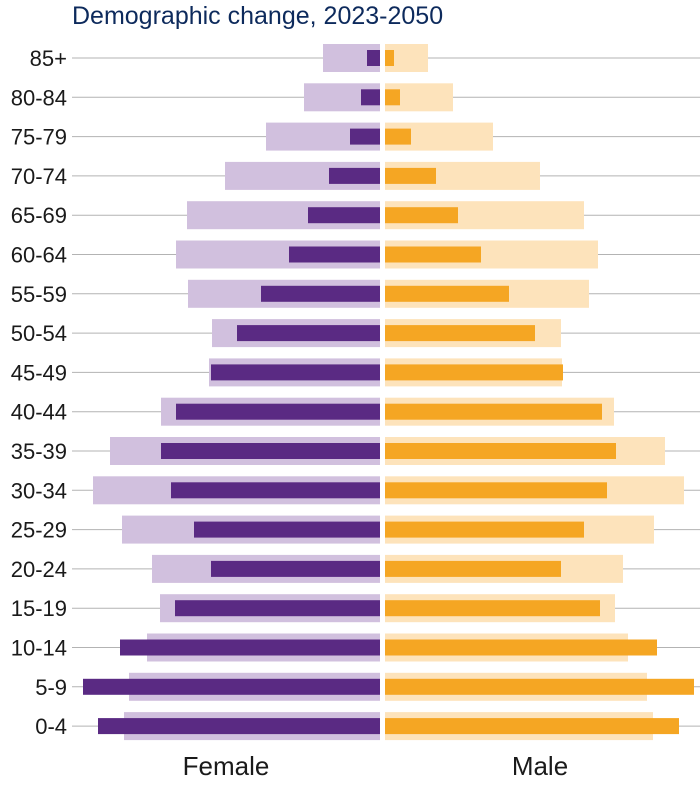 The width and height of the screenshot is (700, 790). Describe the element at coordinates (39, 333) in the screenshot. I see `age-tick-label: 50-54` at that location.